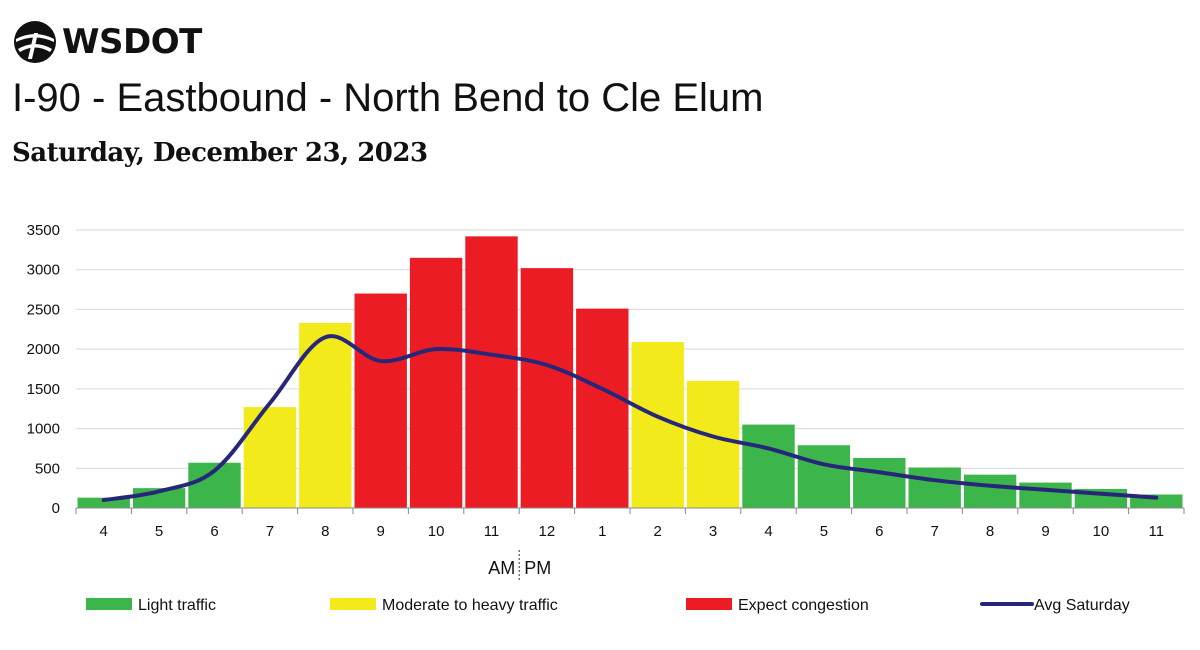  What do you see at coordinates (713, 531) in the screenshot?
I see `x-tick-label: 3` at bounding box center [713, 531].